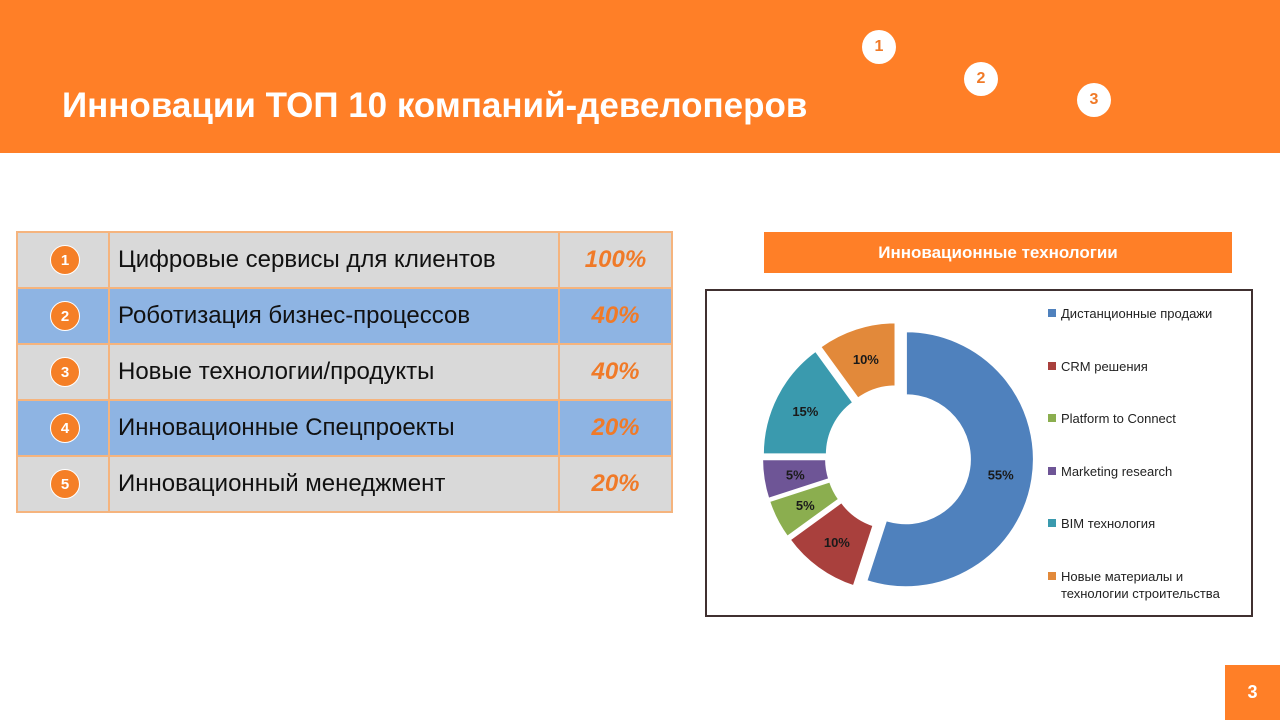  I want to click on page-title: Инновации ТОП 10 компаний-девелоперов, so click(435, 105).